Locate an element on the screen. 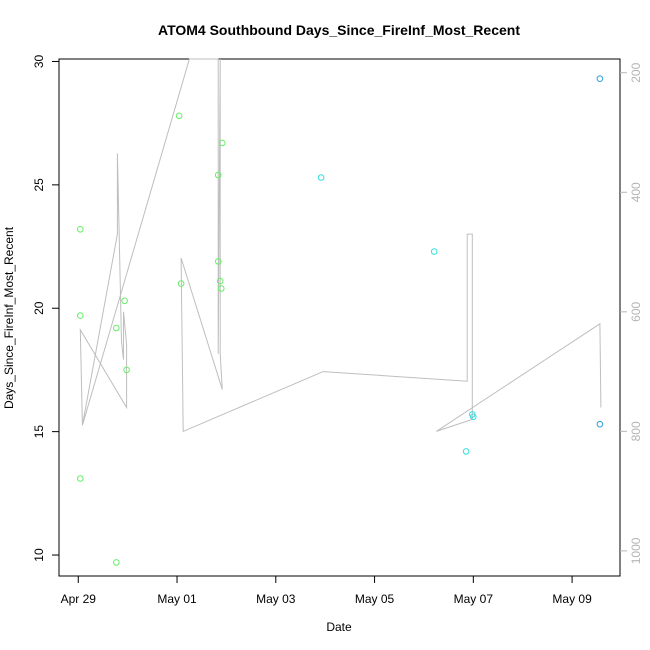 This screenshot has width=650, height=650. x-tick-label: May 07 is located at coordinates (474, 599).